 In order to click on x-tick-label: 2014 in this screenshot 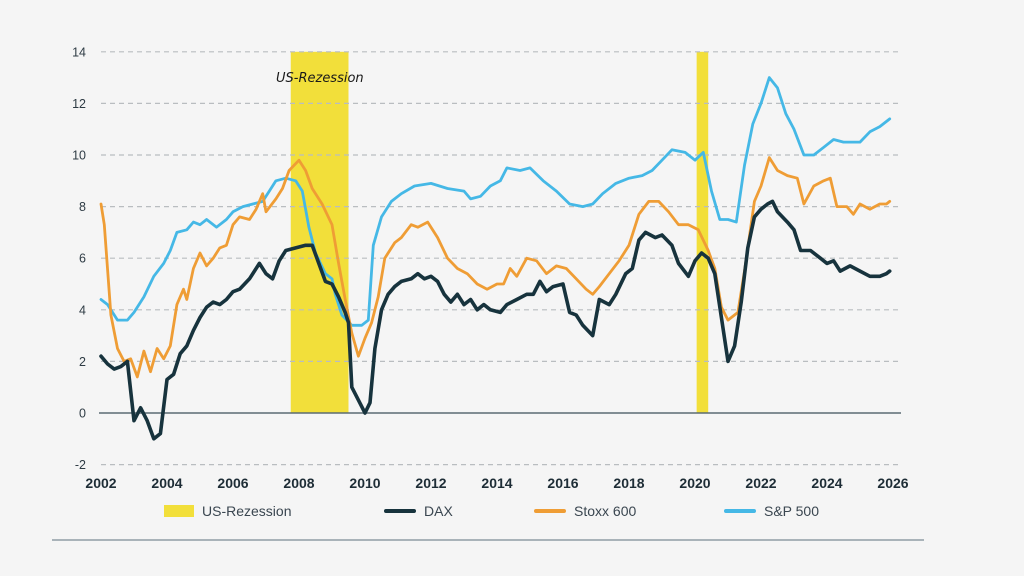, I will do `click(496, 483)`.